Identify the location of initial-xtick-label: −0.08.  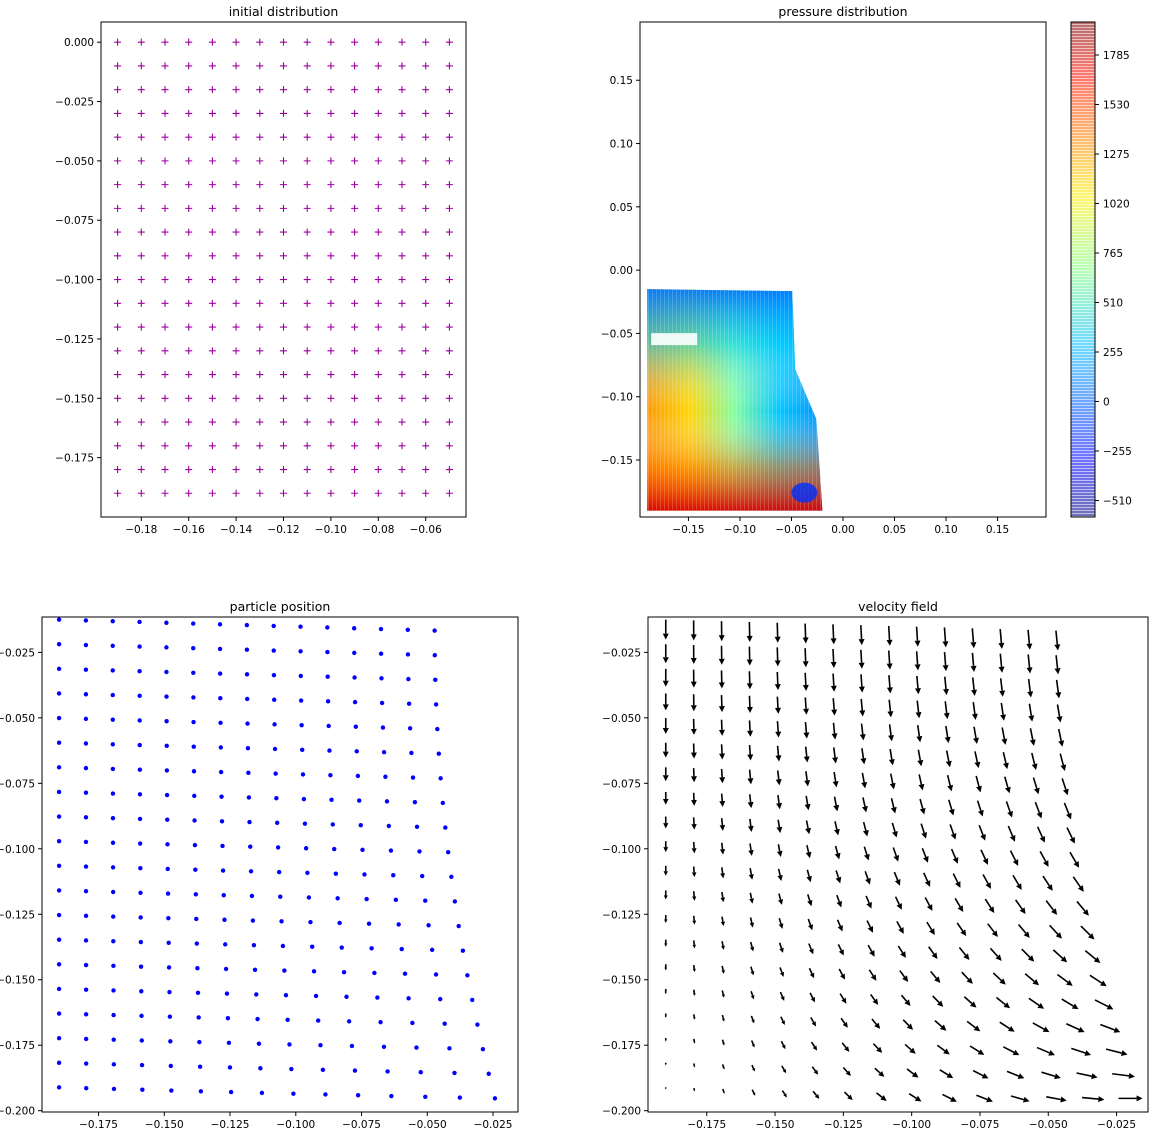
(378, 530).